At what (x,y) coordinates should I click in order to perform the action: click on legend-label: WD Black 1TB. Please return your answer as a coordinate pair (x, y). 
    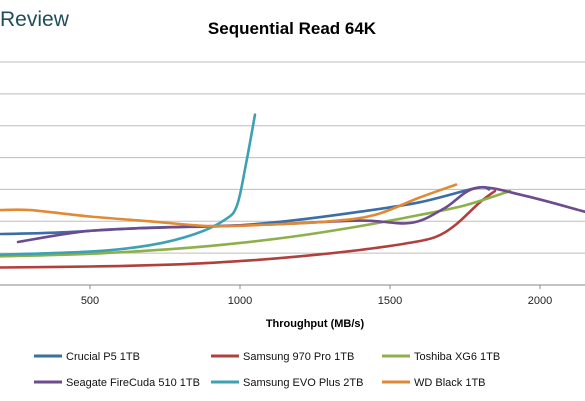
    Looking at the image, I should click on (450, 383).